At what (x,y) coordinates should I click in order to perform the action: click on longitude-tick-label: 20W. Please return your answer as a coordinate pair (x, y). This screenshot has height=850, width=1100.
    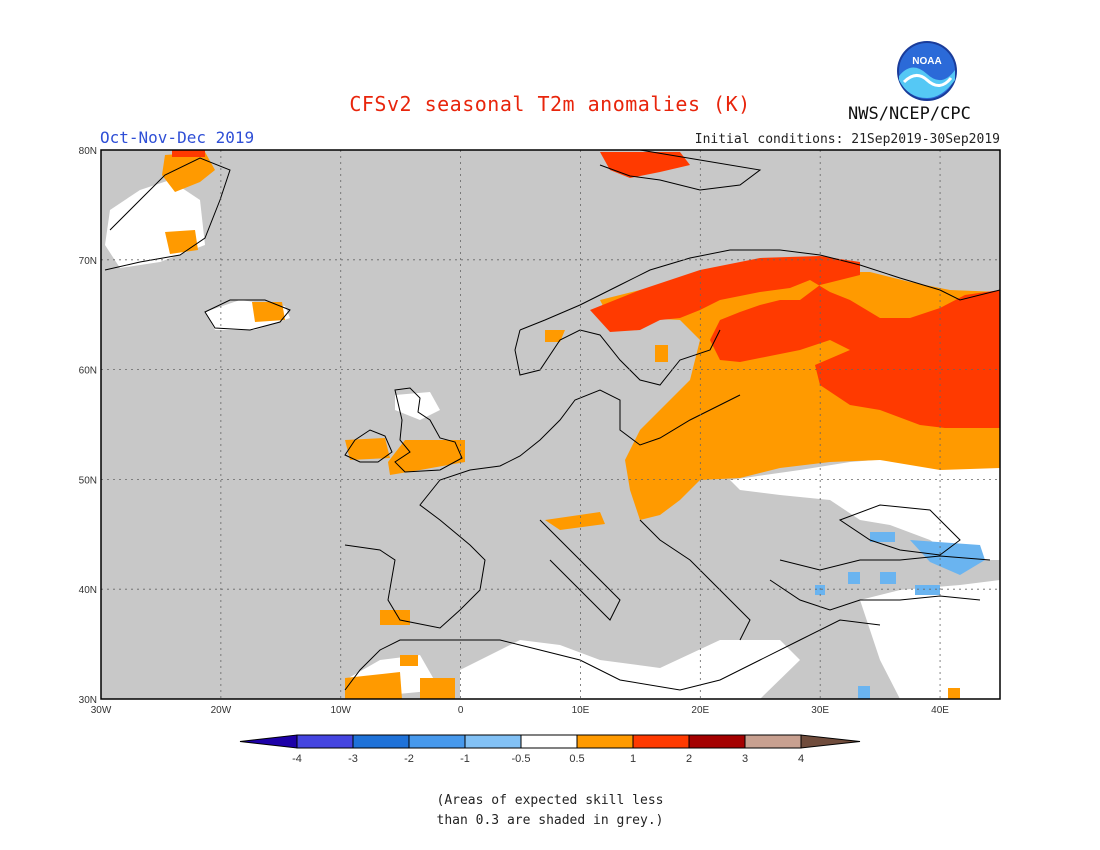
    Looking at the image, I should click on (221, 710).